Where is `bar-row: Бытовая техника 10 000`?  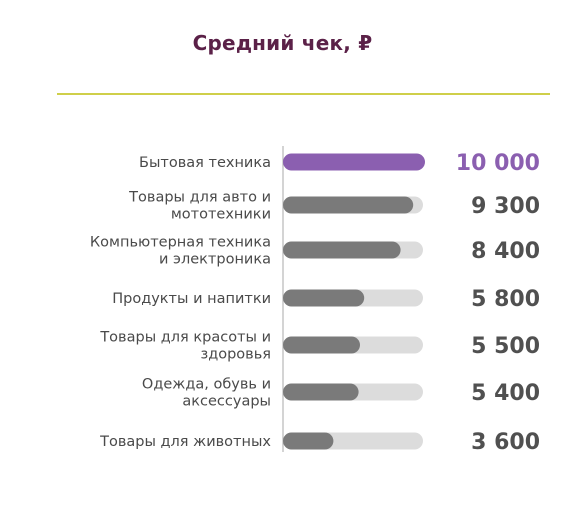 bar-row: Бытовая техника 10 000 is located at coordinates (339, 163).